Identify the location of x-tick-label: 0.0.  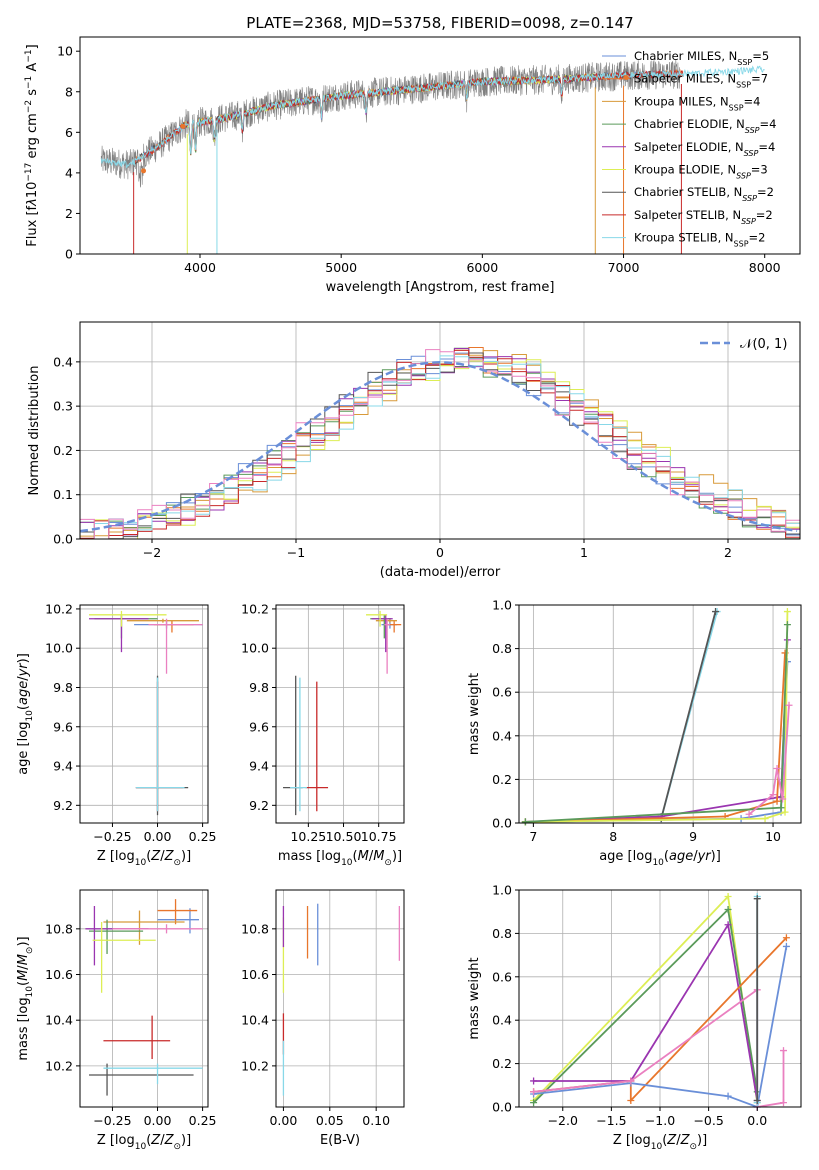
(757, 1120).